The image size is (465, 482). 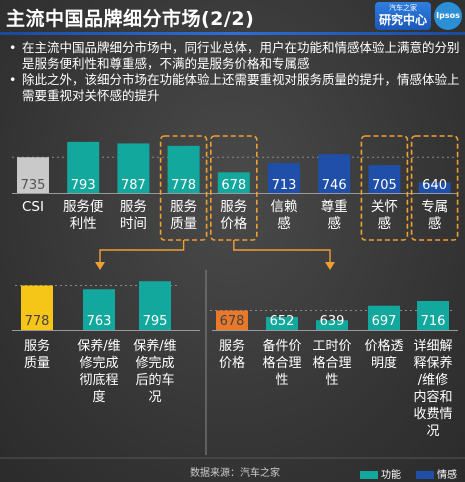 I want to click on legend-swatch-function, so click(x=369, y=475).